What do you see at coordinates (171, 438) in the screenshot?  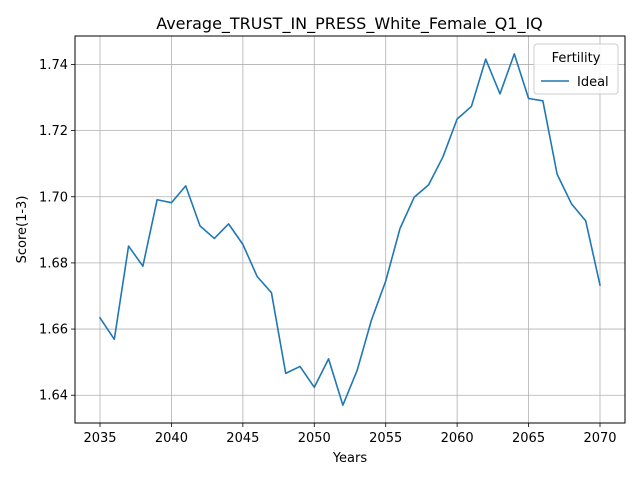 I see `x-tick-label: 2040` at bounding box center [171, 438].